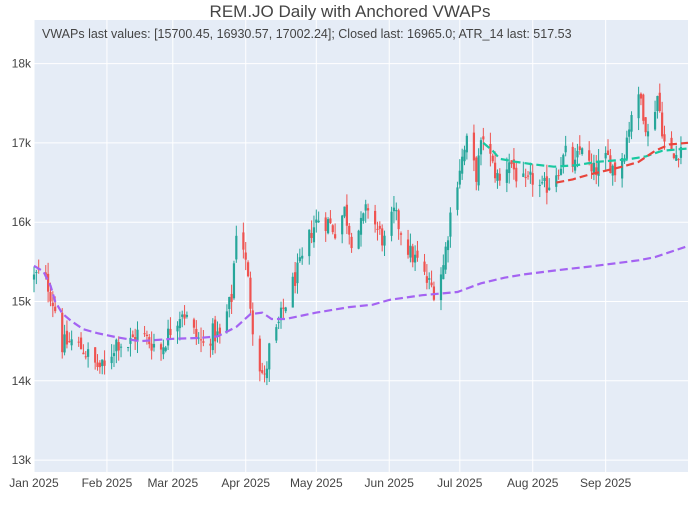 Image resolution: width=700 pixels, height=505 pixels. What do you see at coordinates (22, 381) in the screenshot?
I see `y-tick-label: 14k` at bounding box center [22, 381].